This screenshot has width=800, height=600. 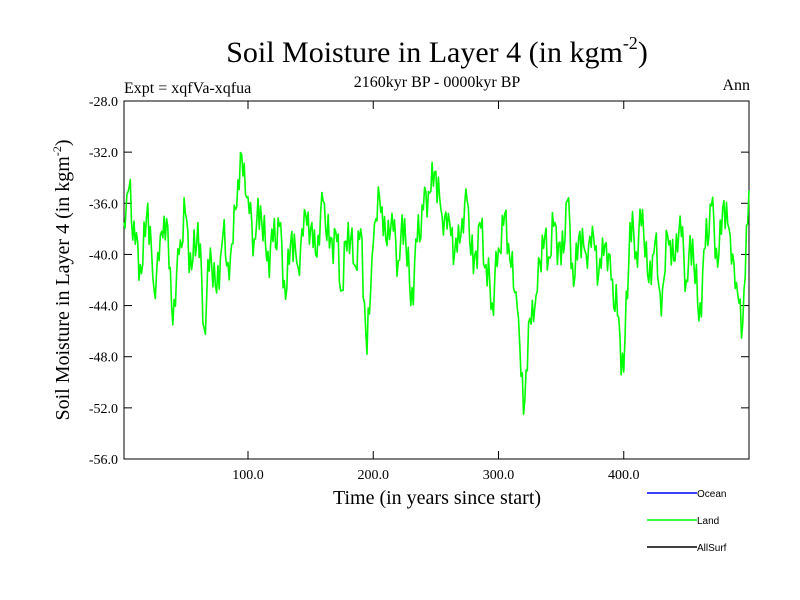 What do you see at coordinates (103, 460) in the screenshot?
I see `y-tick-label: -56.0` at bounding box center [103, 460].